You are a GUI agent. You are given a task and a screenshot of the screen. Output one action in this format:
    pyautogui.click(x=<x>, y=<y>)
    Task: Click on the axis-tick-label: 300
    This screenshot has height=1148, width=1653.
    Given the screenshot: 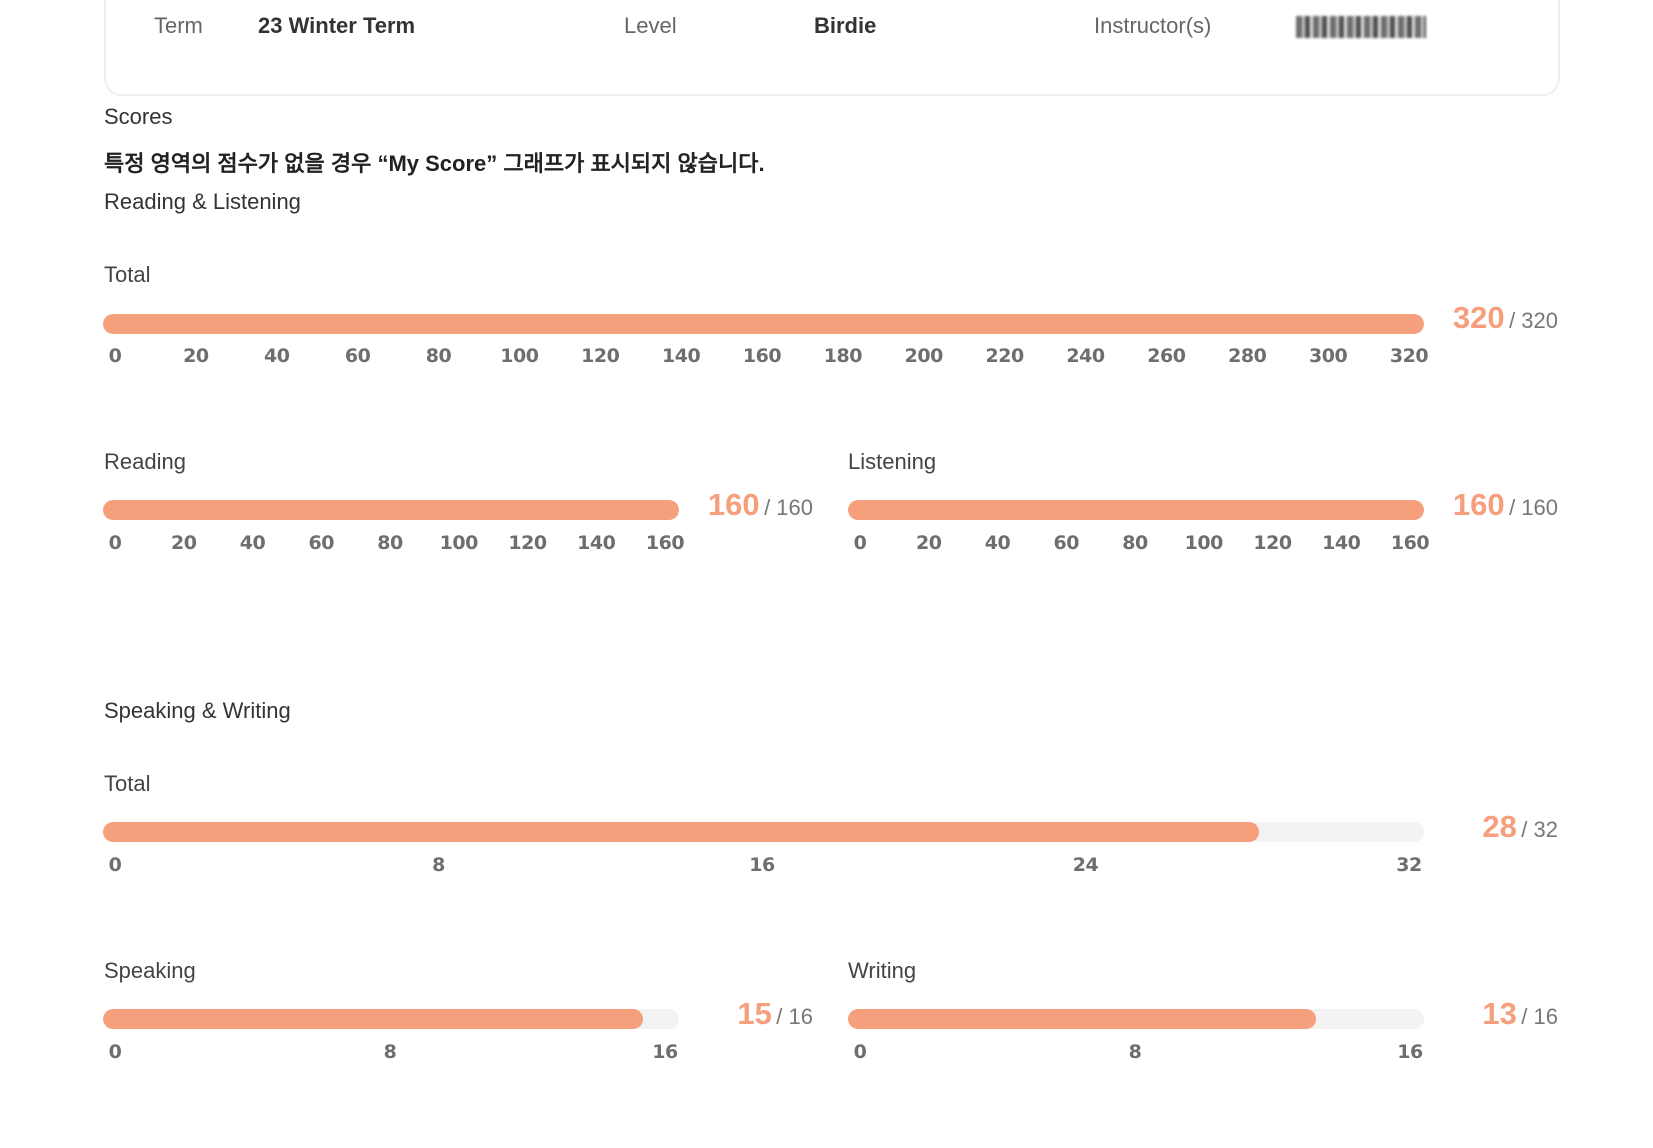 What is the action you would take?
    pyautogui.click(x=1328, y=356)
    